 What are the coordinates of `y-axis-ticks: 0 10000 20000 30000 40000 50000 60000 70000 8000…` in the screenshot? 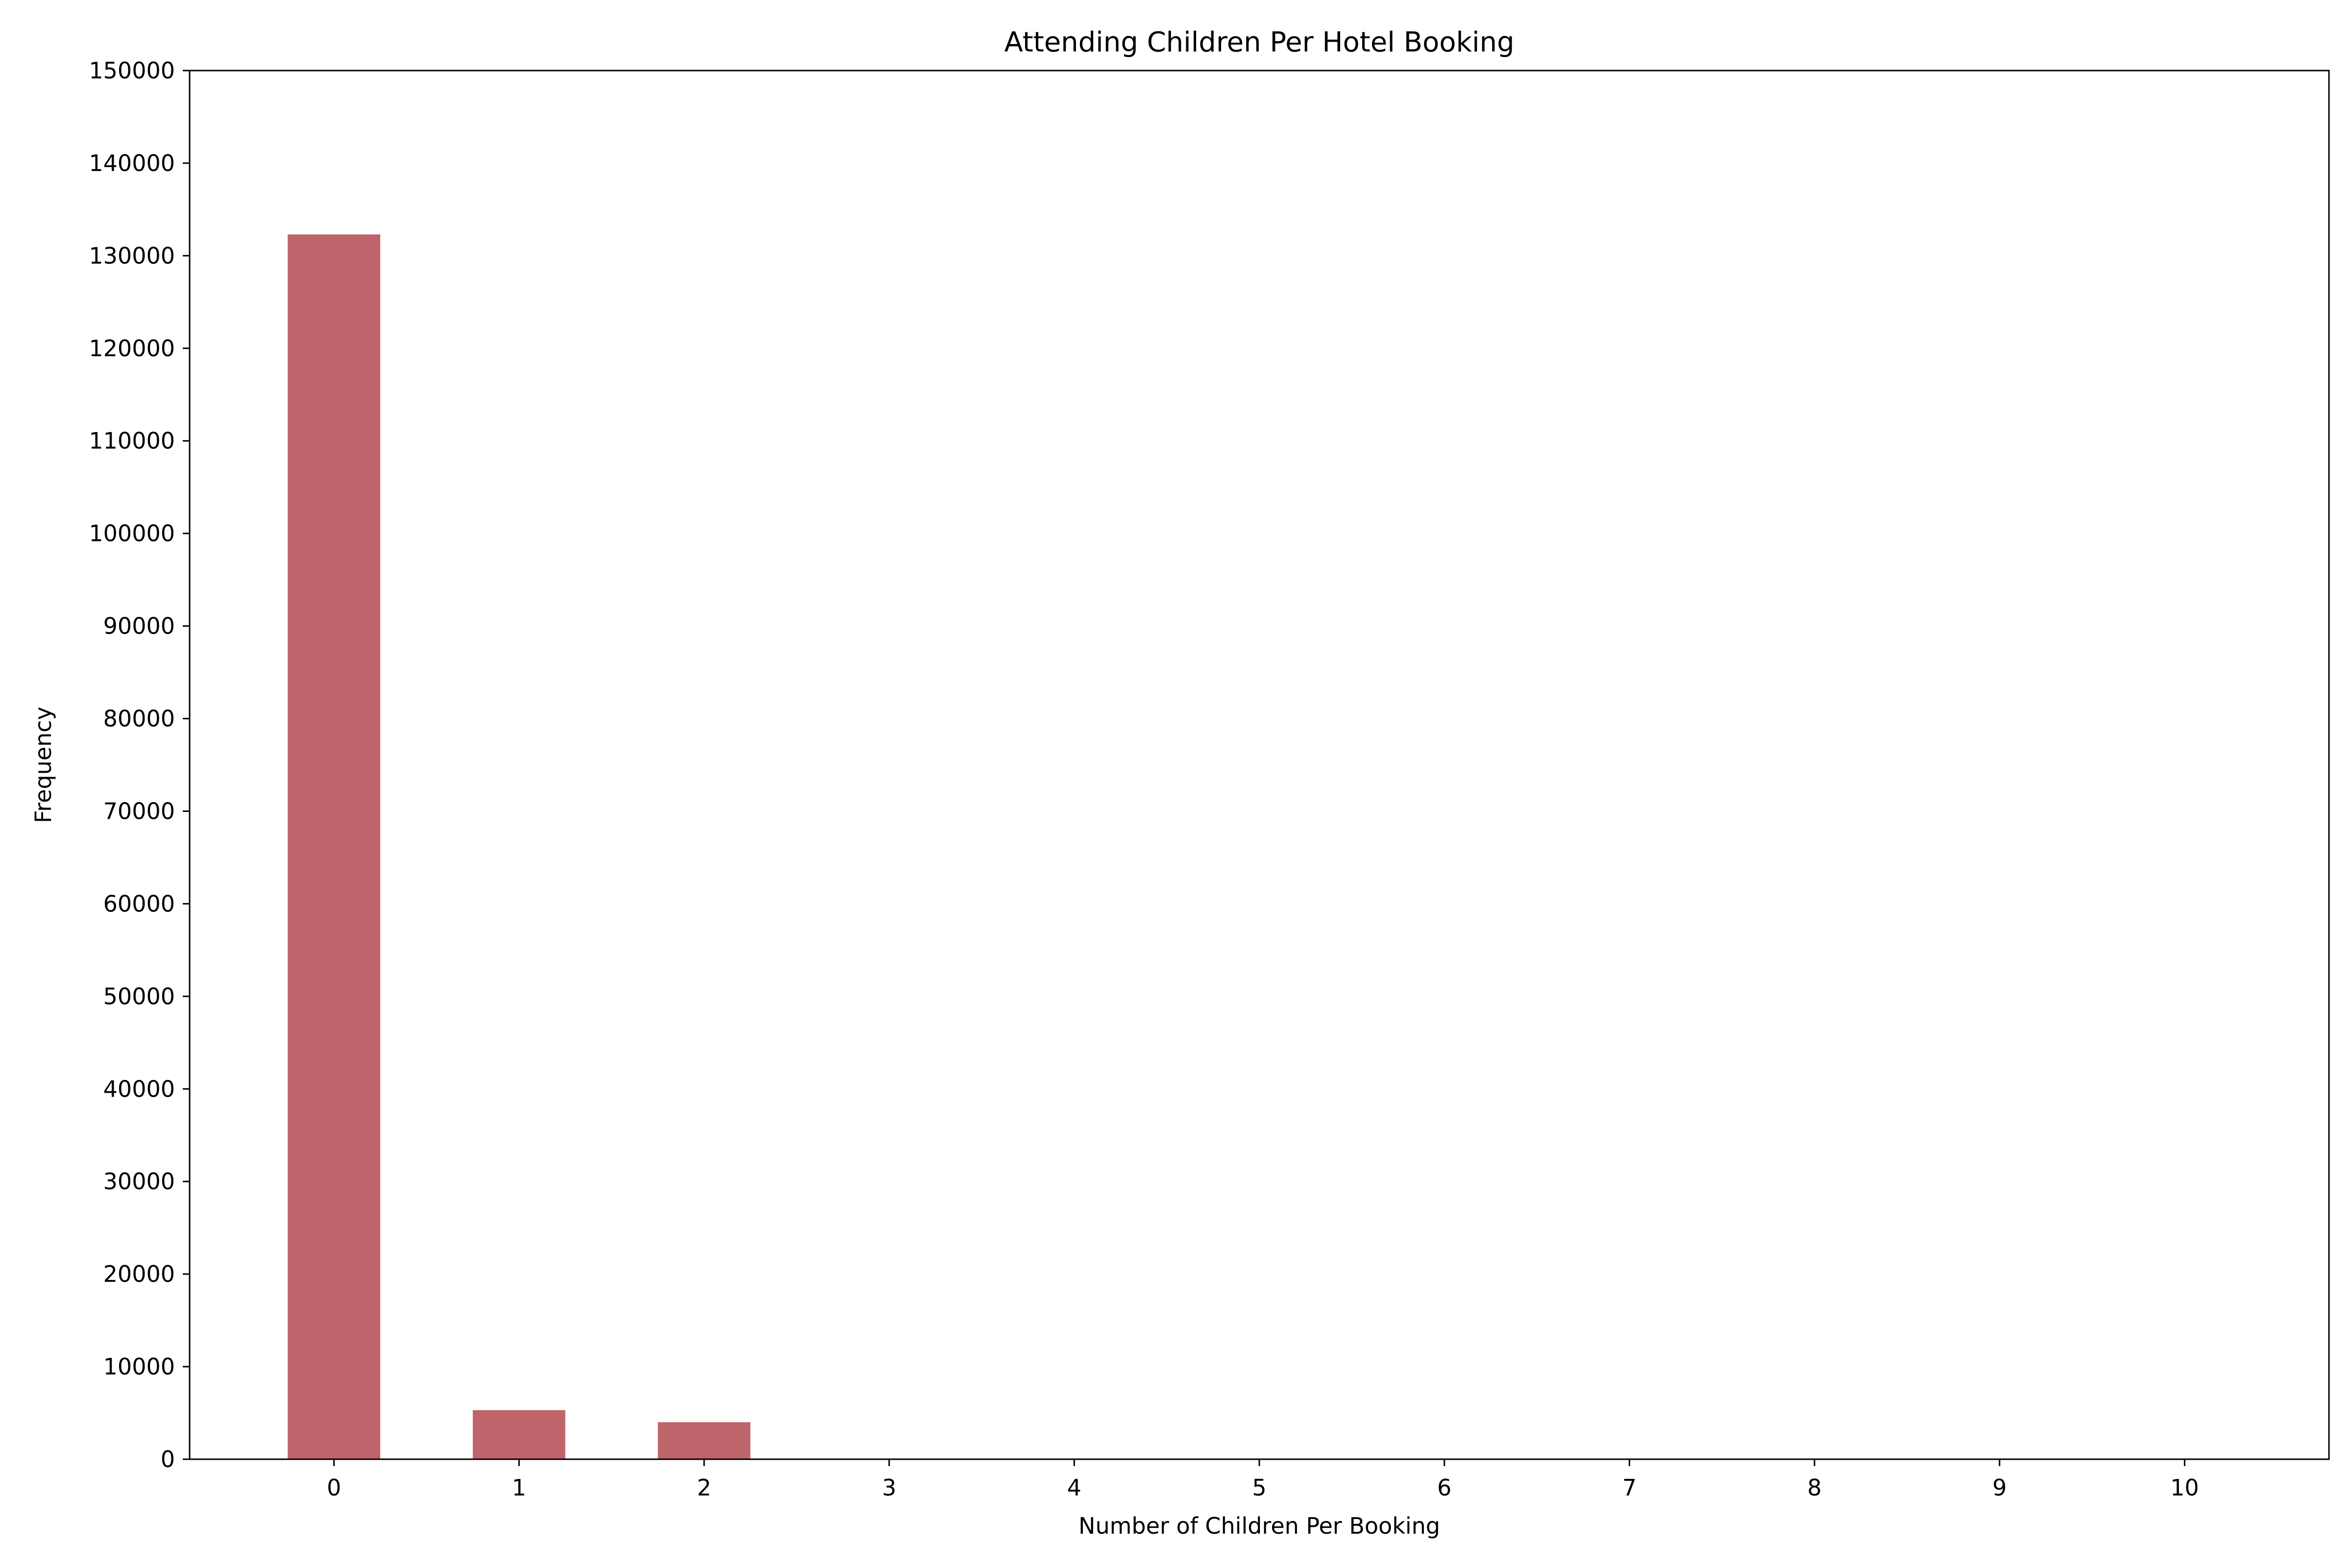 It's located at (139, 764).